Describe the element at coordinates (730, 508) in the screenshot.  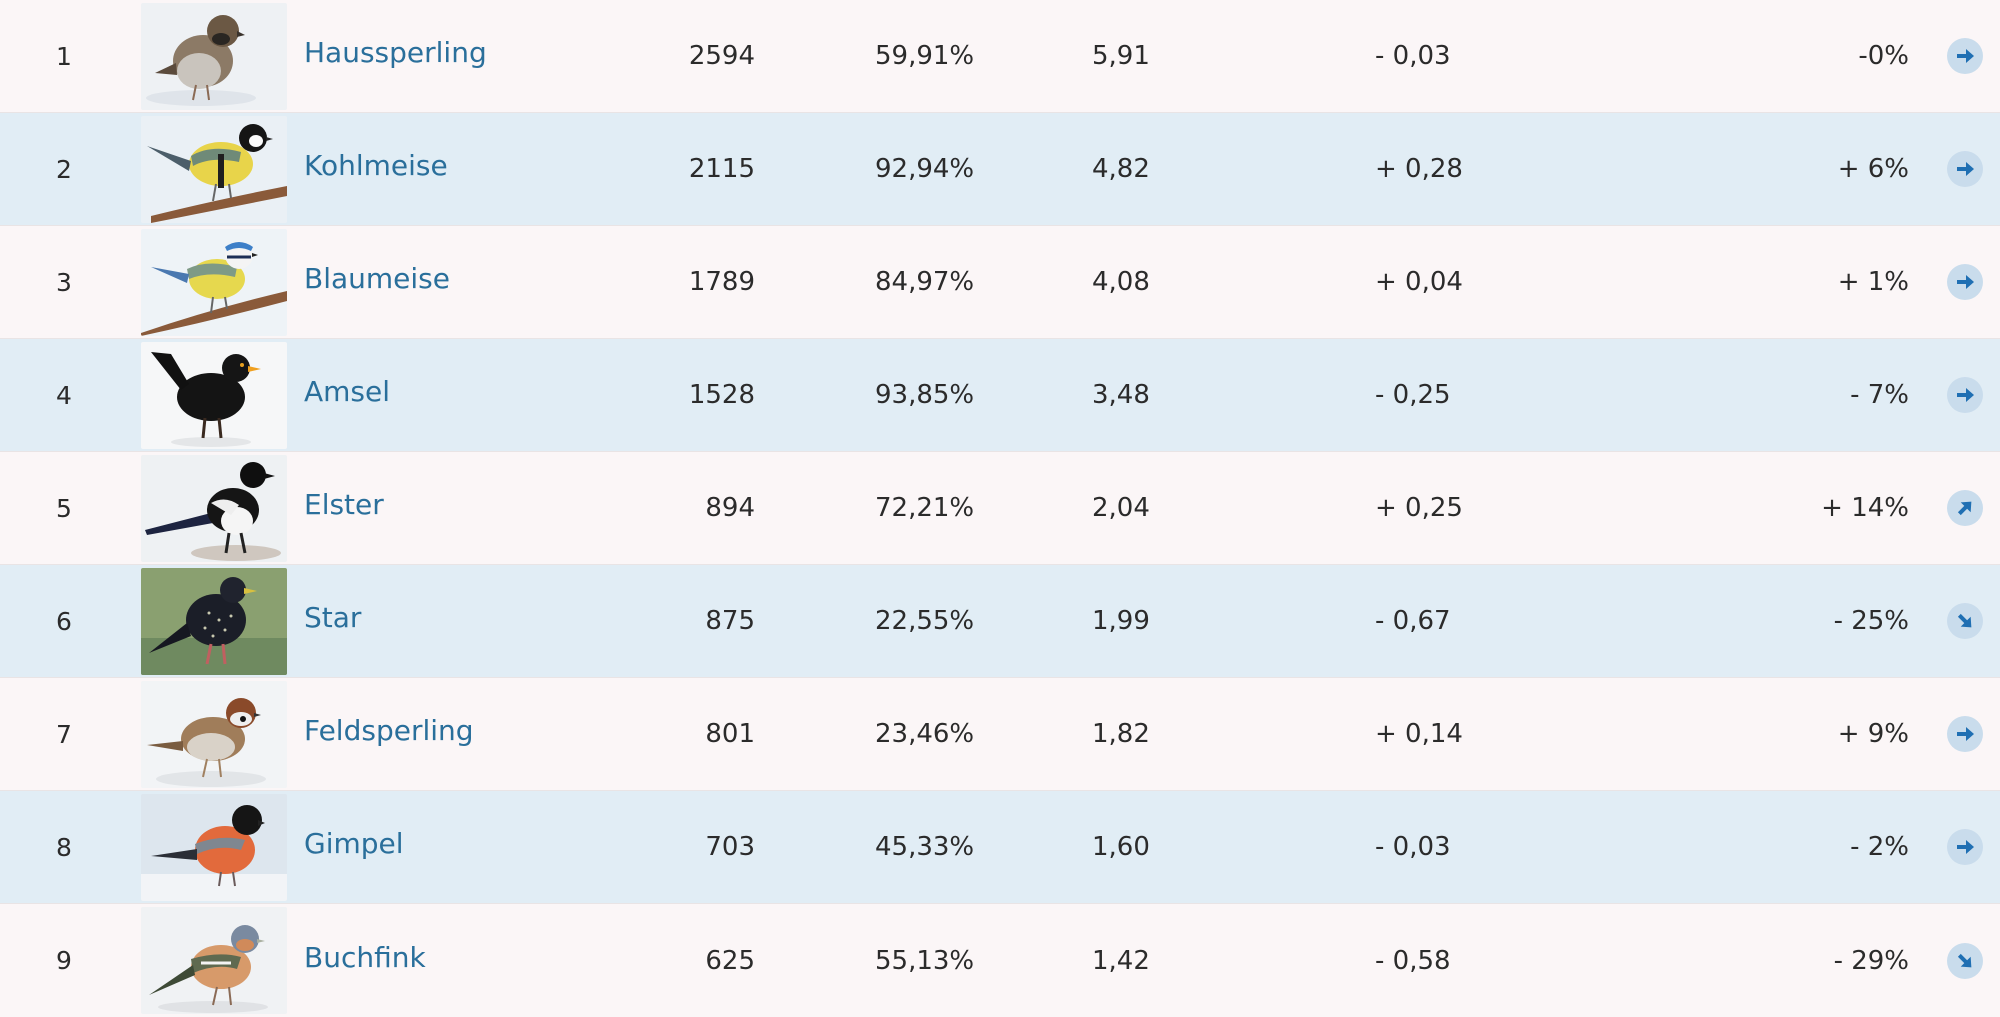
I see `count-cell: 894` at that location.